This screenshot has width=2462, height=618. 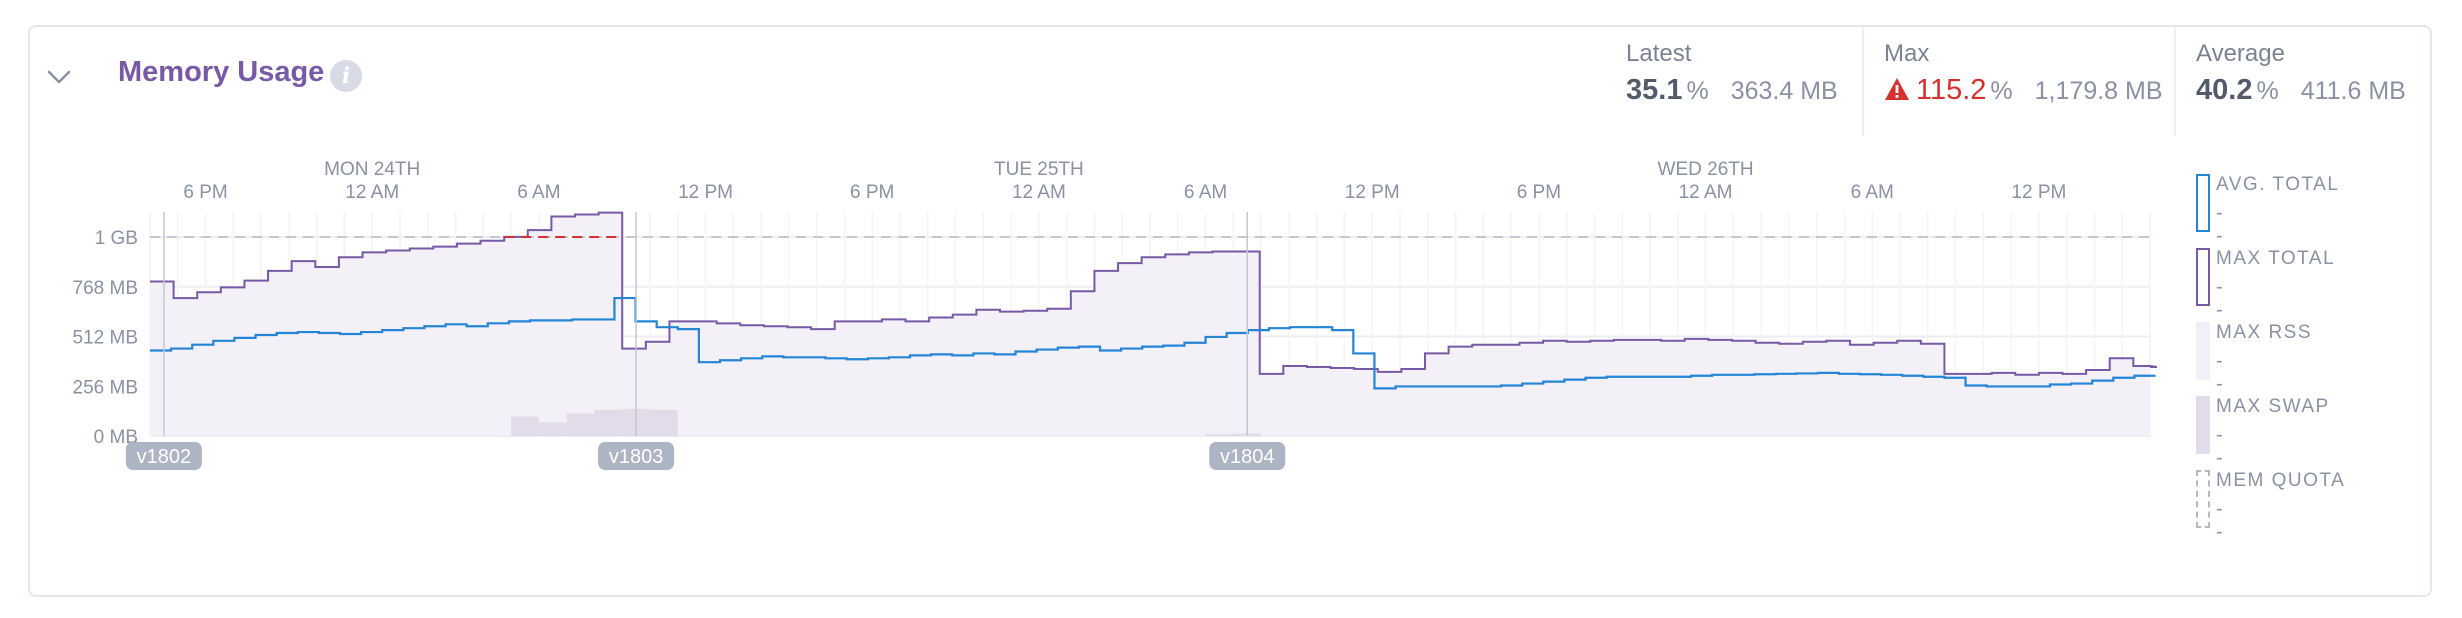 I want to click on release-label: v1802, so click(x=164, y=457).